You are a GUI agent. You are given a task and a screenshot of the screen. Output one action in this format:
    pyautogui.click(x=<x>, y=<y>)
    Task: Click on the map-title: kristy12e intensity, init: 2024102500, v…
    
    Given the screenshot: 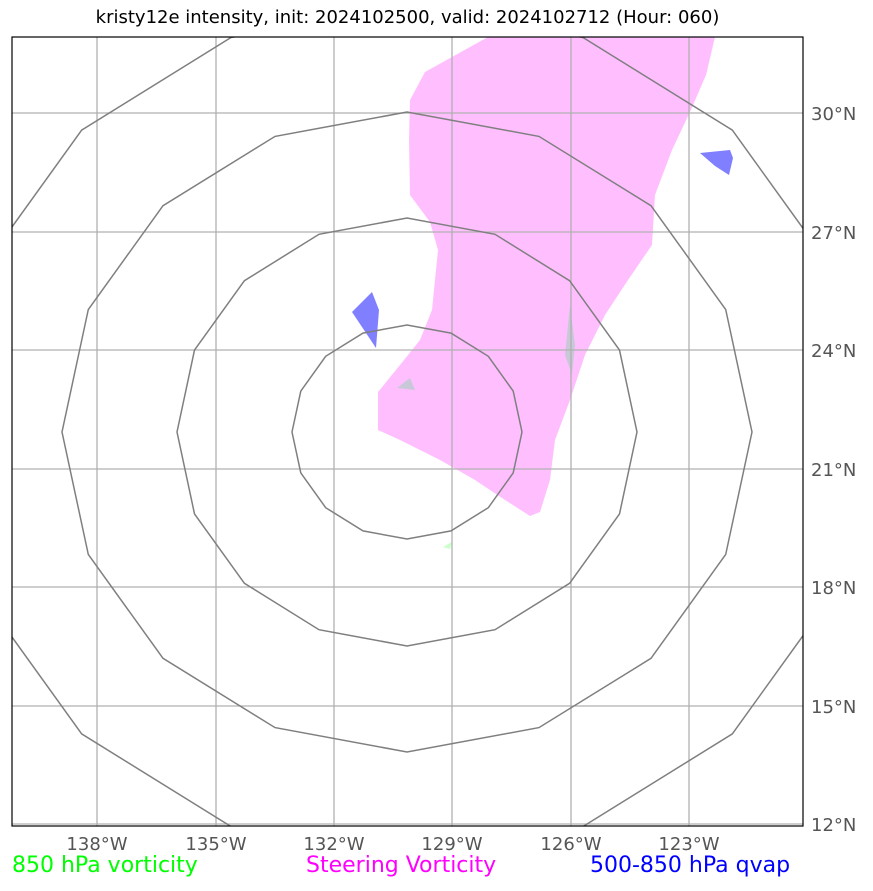 What is the action you would take?
    pyautogui.click(x=407, y=17)
    